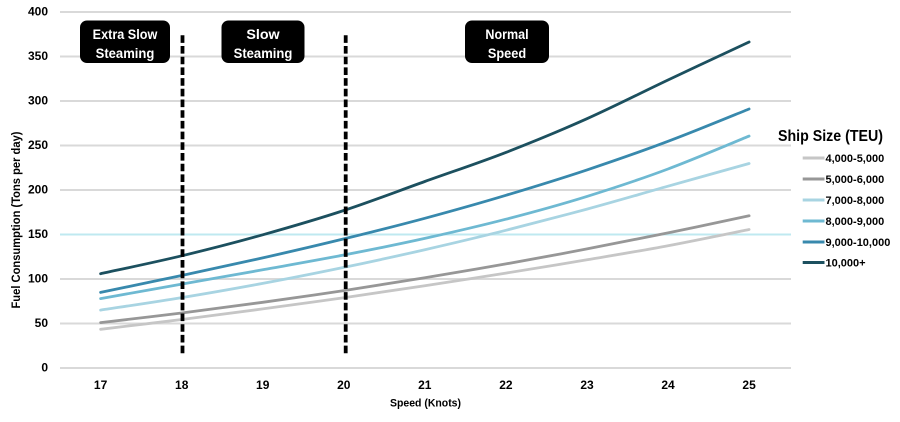 The height and width of the screenshot is (422, 900). Describe the element at coordinates (855, 222) in the screenshot. I see `svg-text: 8,000-9,000` at that location.